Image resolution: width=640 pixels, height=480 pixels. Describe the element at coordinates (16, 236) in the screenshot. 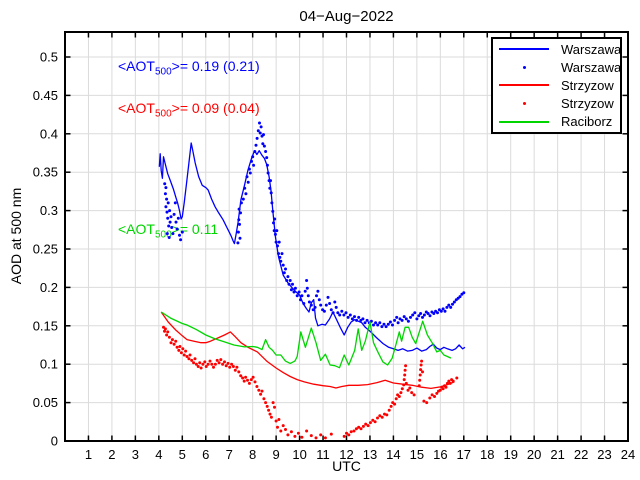

I see `y-axis-label: AOD at 500 nm` at that location.